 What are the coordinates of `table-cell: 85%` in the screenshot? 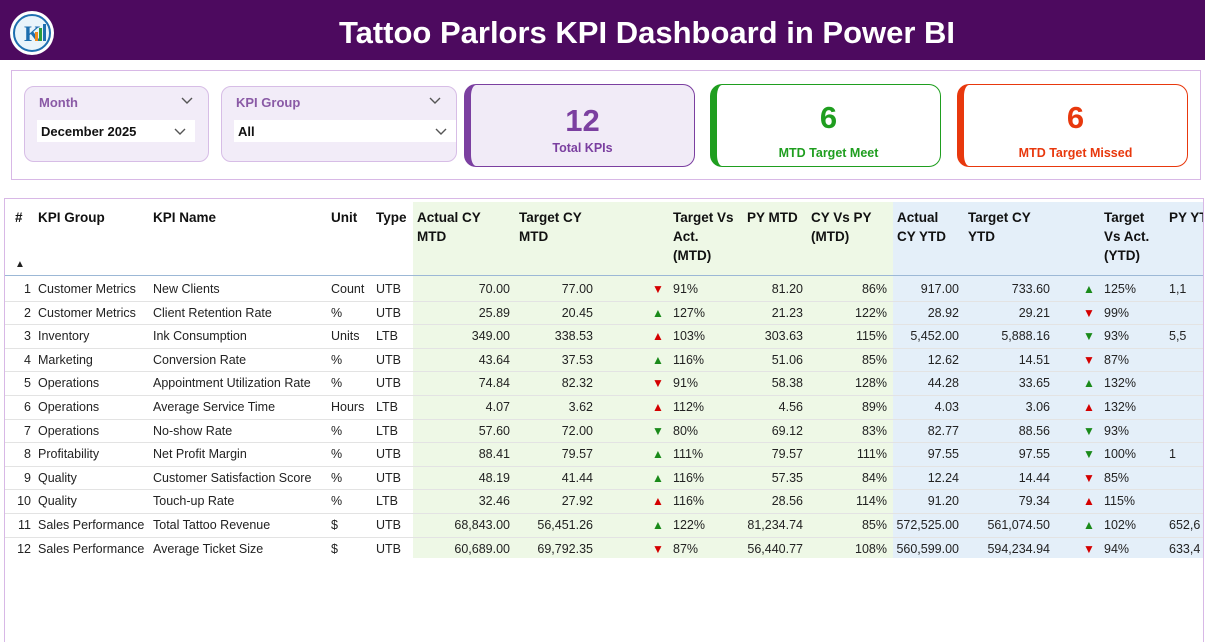 It's located at (1117, 477).